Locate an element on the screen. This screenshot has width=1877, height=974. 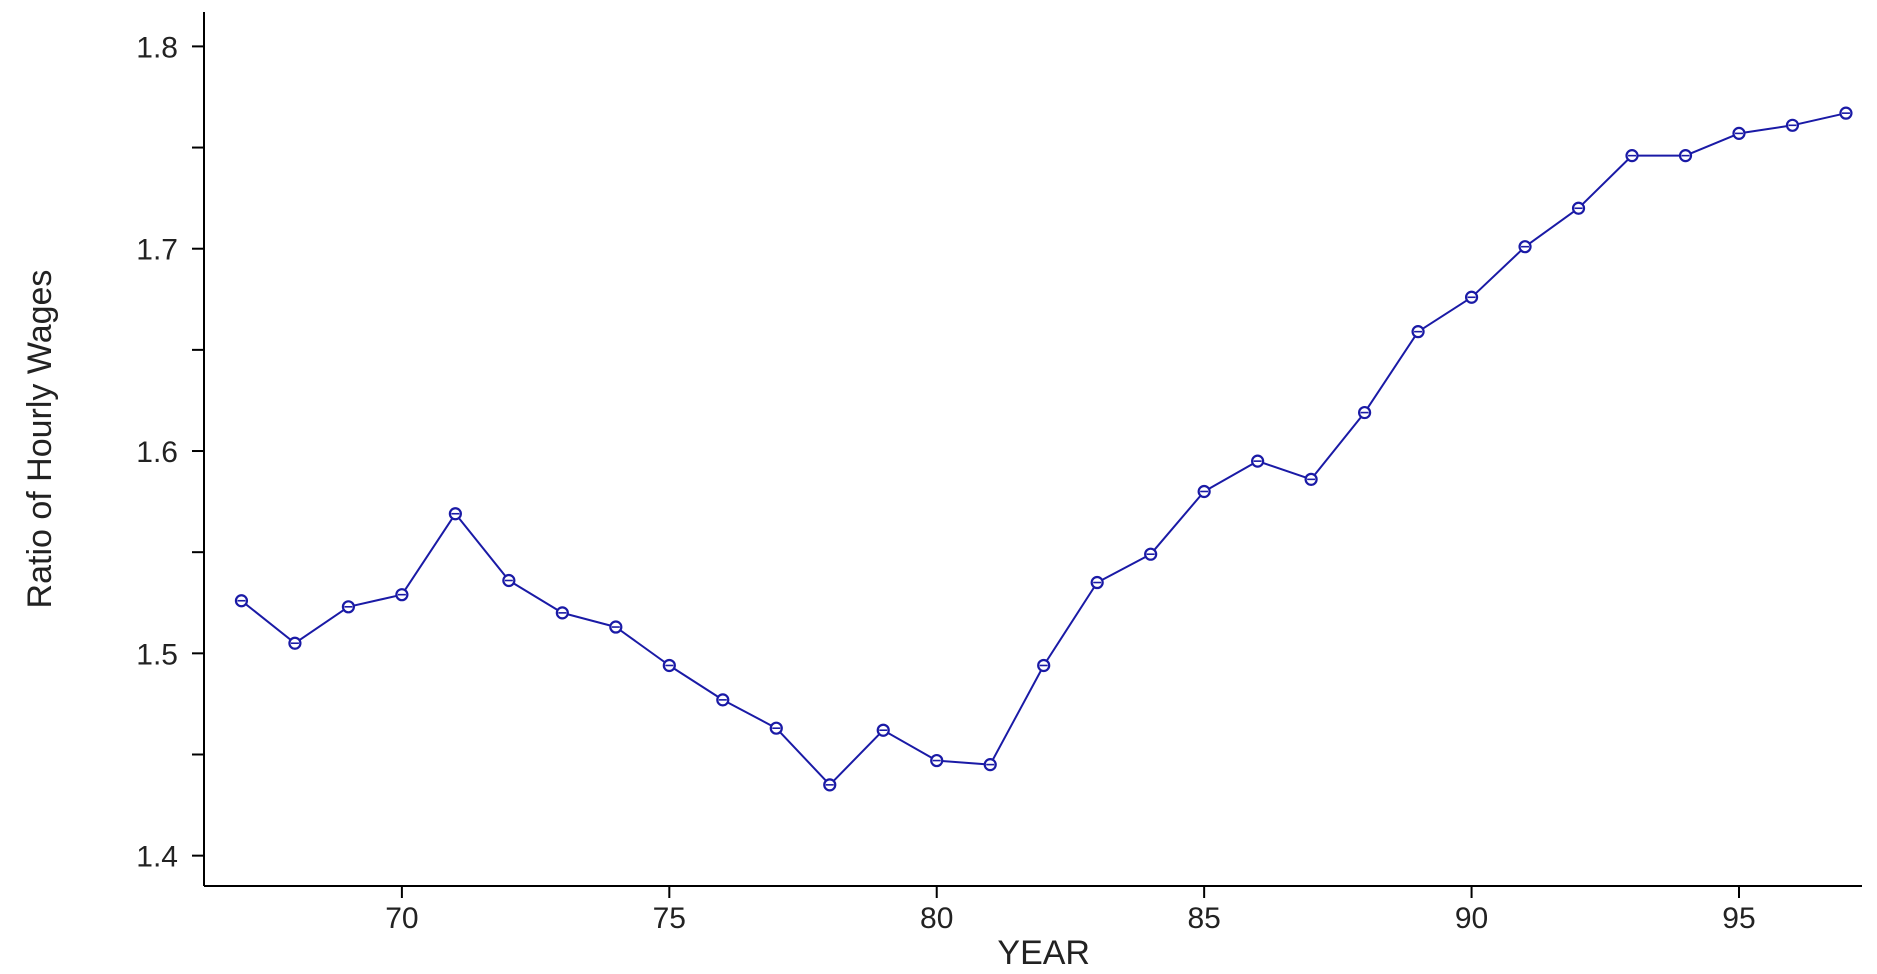
y-tick-label: 1.7 is located at coordinates (157, 250).